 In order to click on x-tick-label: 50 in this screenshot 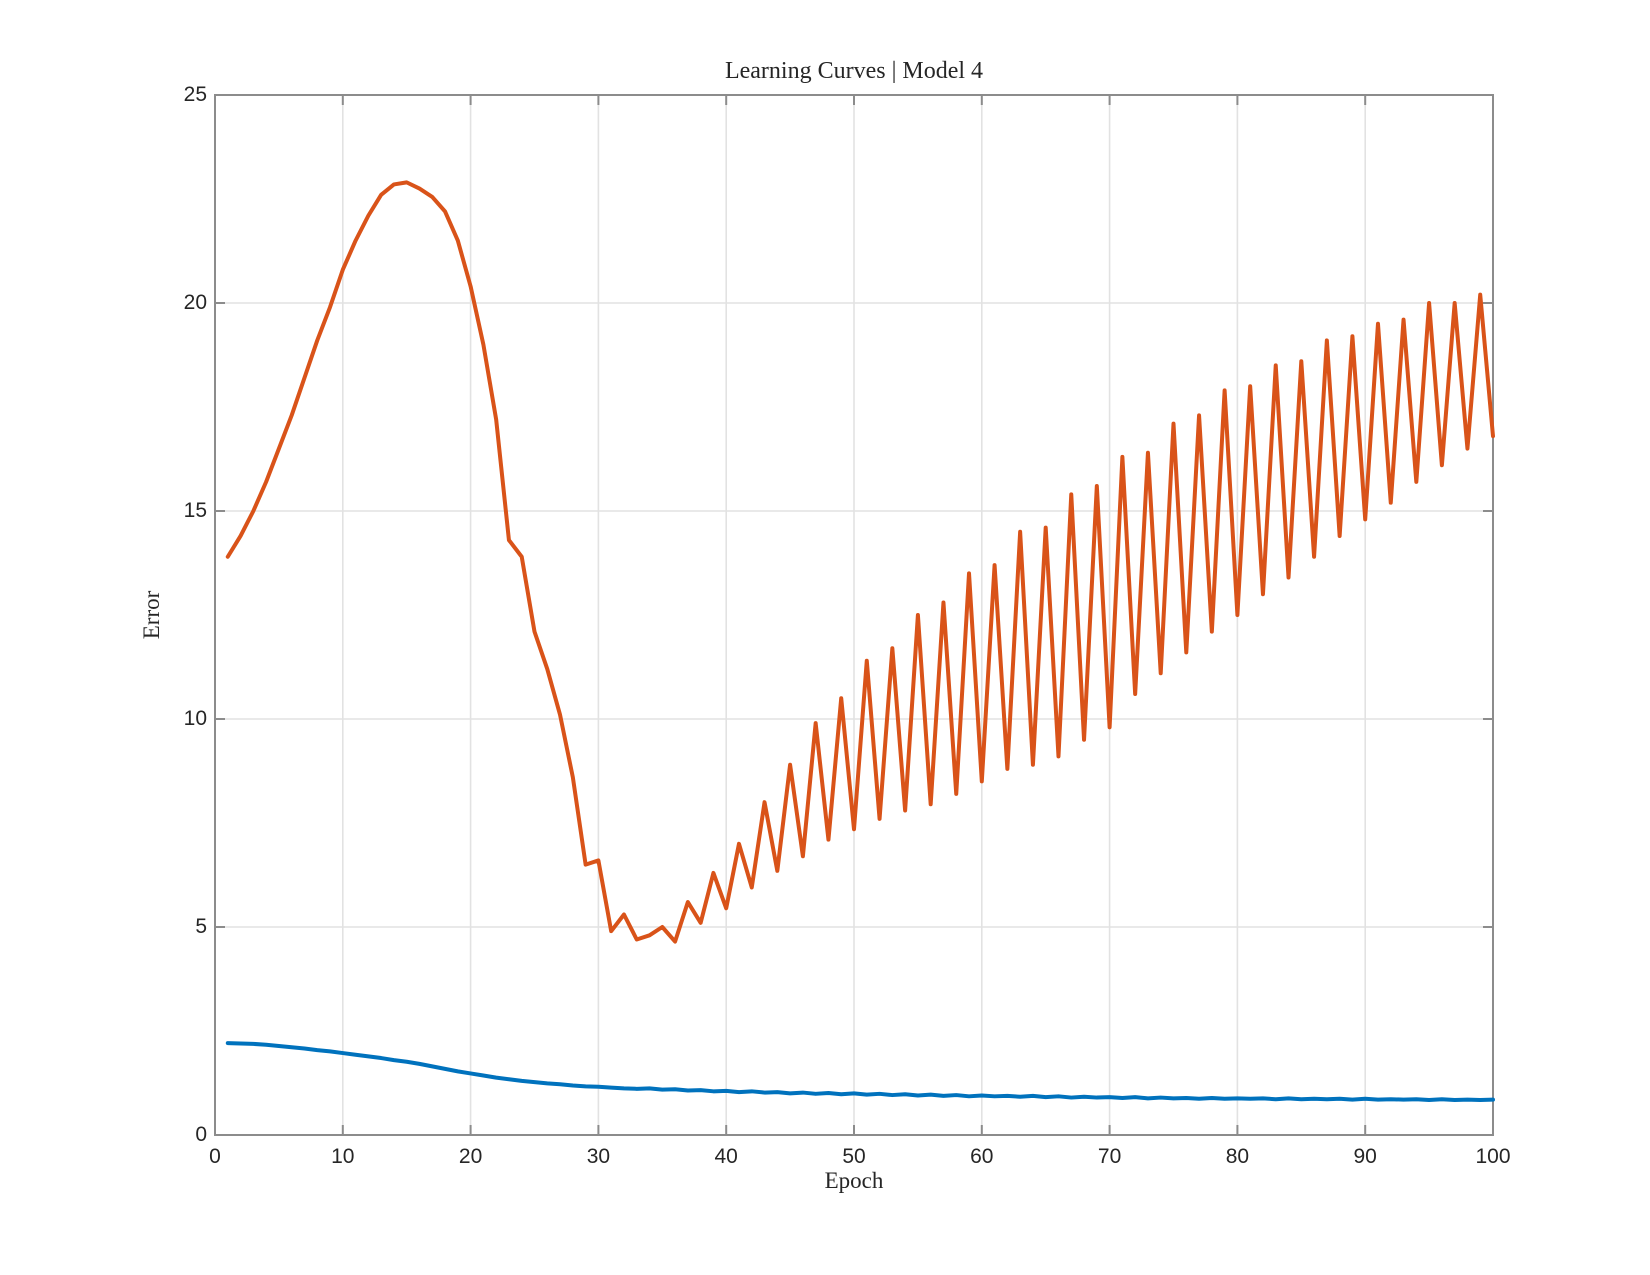, I will do `click(854, 1156)`.